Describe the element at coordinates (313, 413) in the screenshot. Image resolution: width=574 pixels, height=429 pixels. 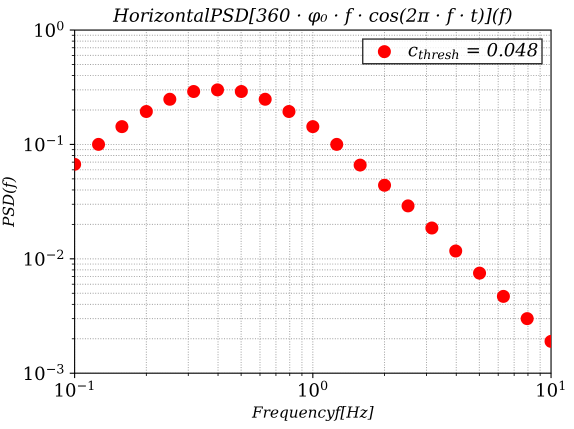
I see `x-axis-title: Frequencyf[Hz]` at that location.